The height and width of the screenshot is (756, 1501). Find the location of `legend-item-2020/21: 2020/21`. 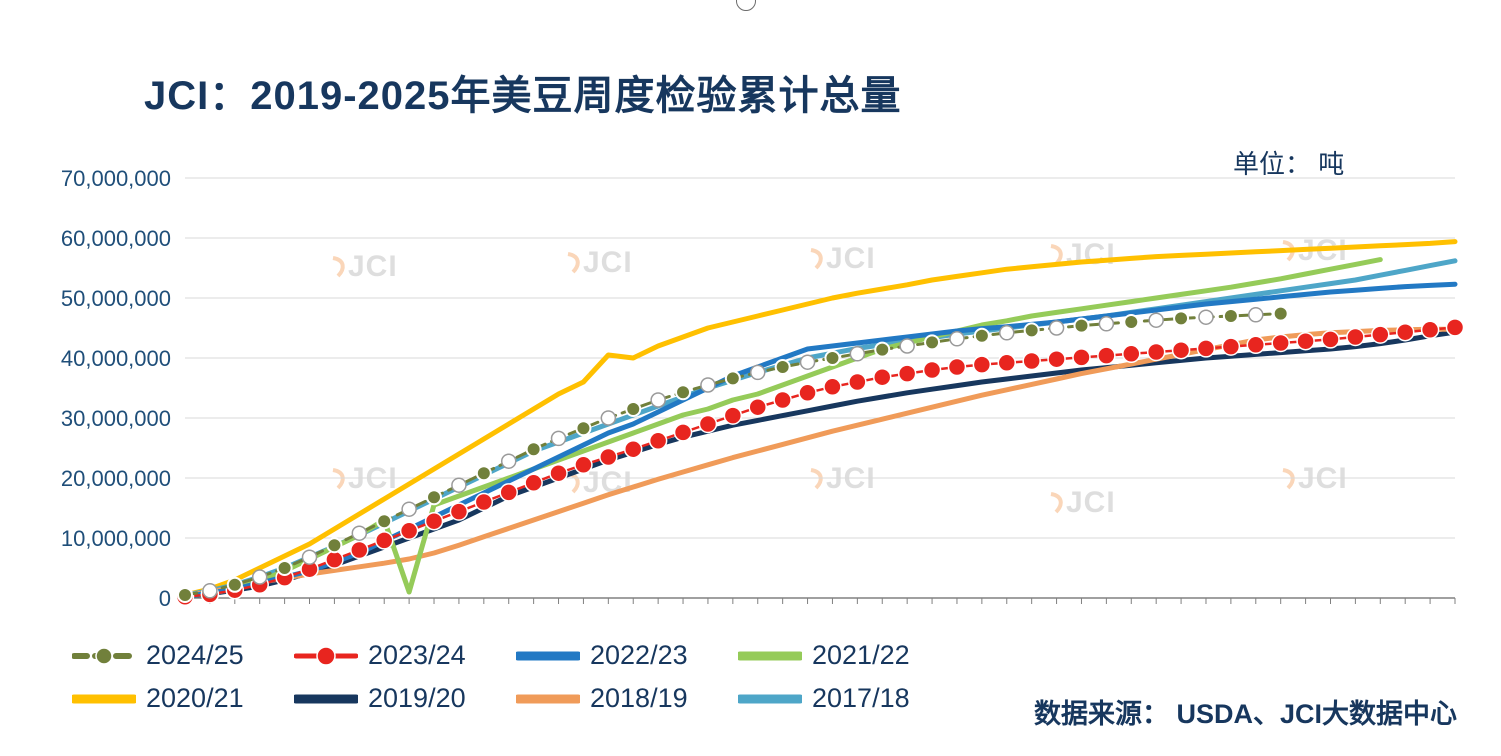

legend-item-2020/21: 2020/21 is located at coordinates (183, 698).